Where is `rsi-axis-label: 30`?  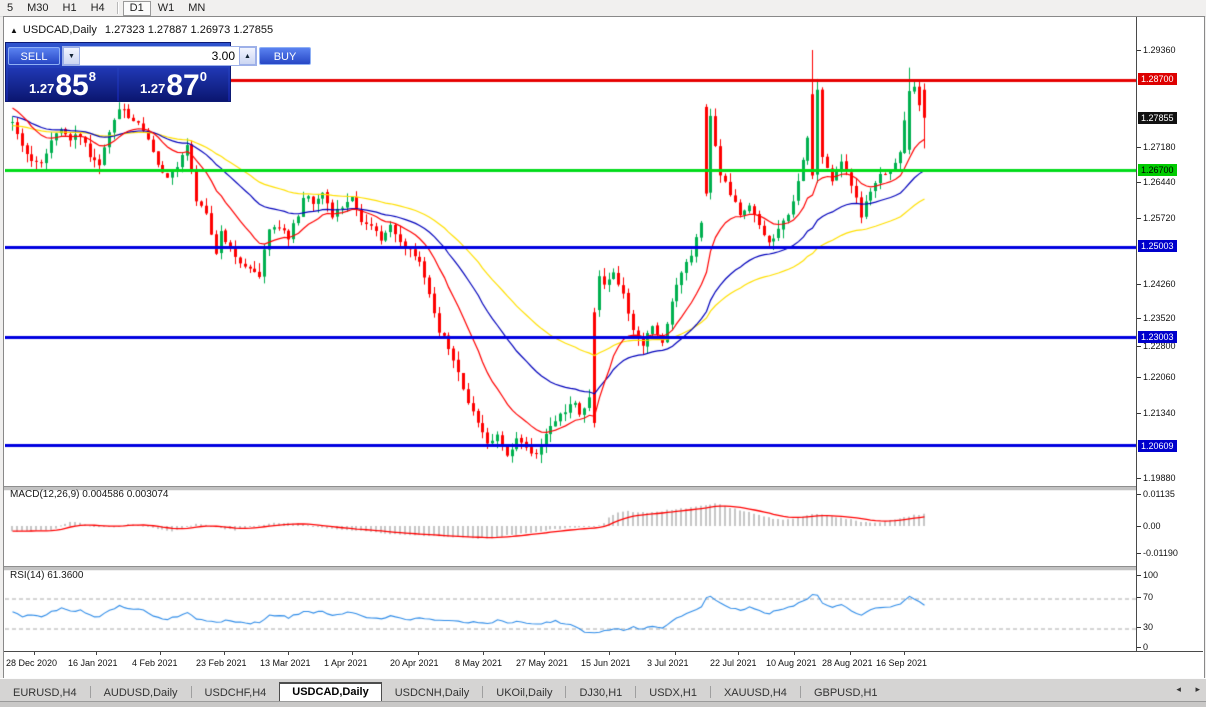 rsi-axis-label: 30 is located at coordinates (1148, 627).